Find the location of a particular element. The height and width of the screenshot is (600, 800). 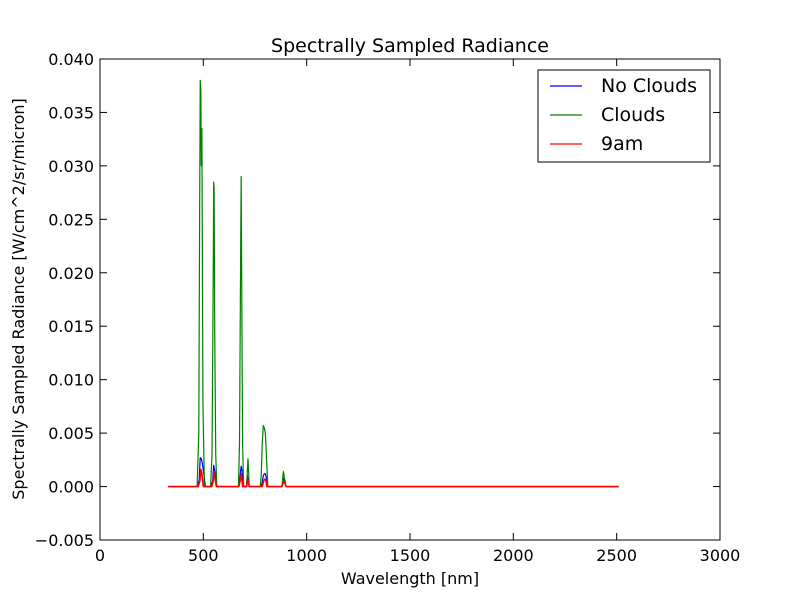

y-tick-label: 0.015 is located at coordinates (71, 326).